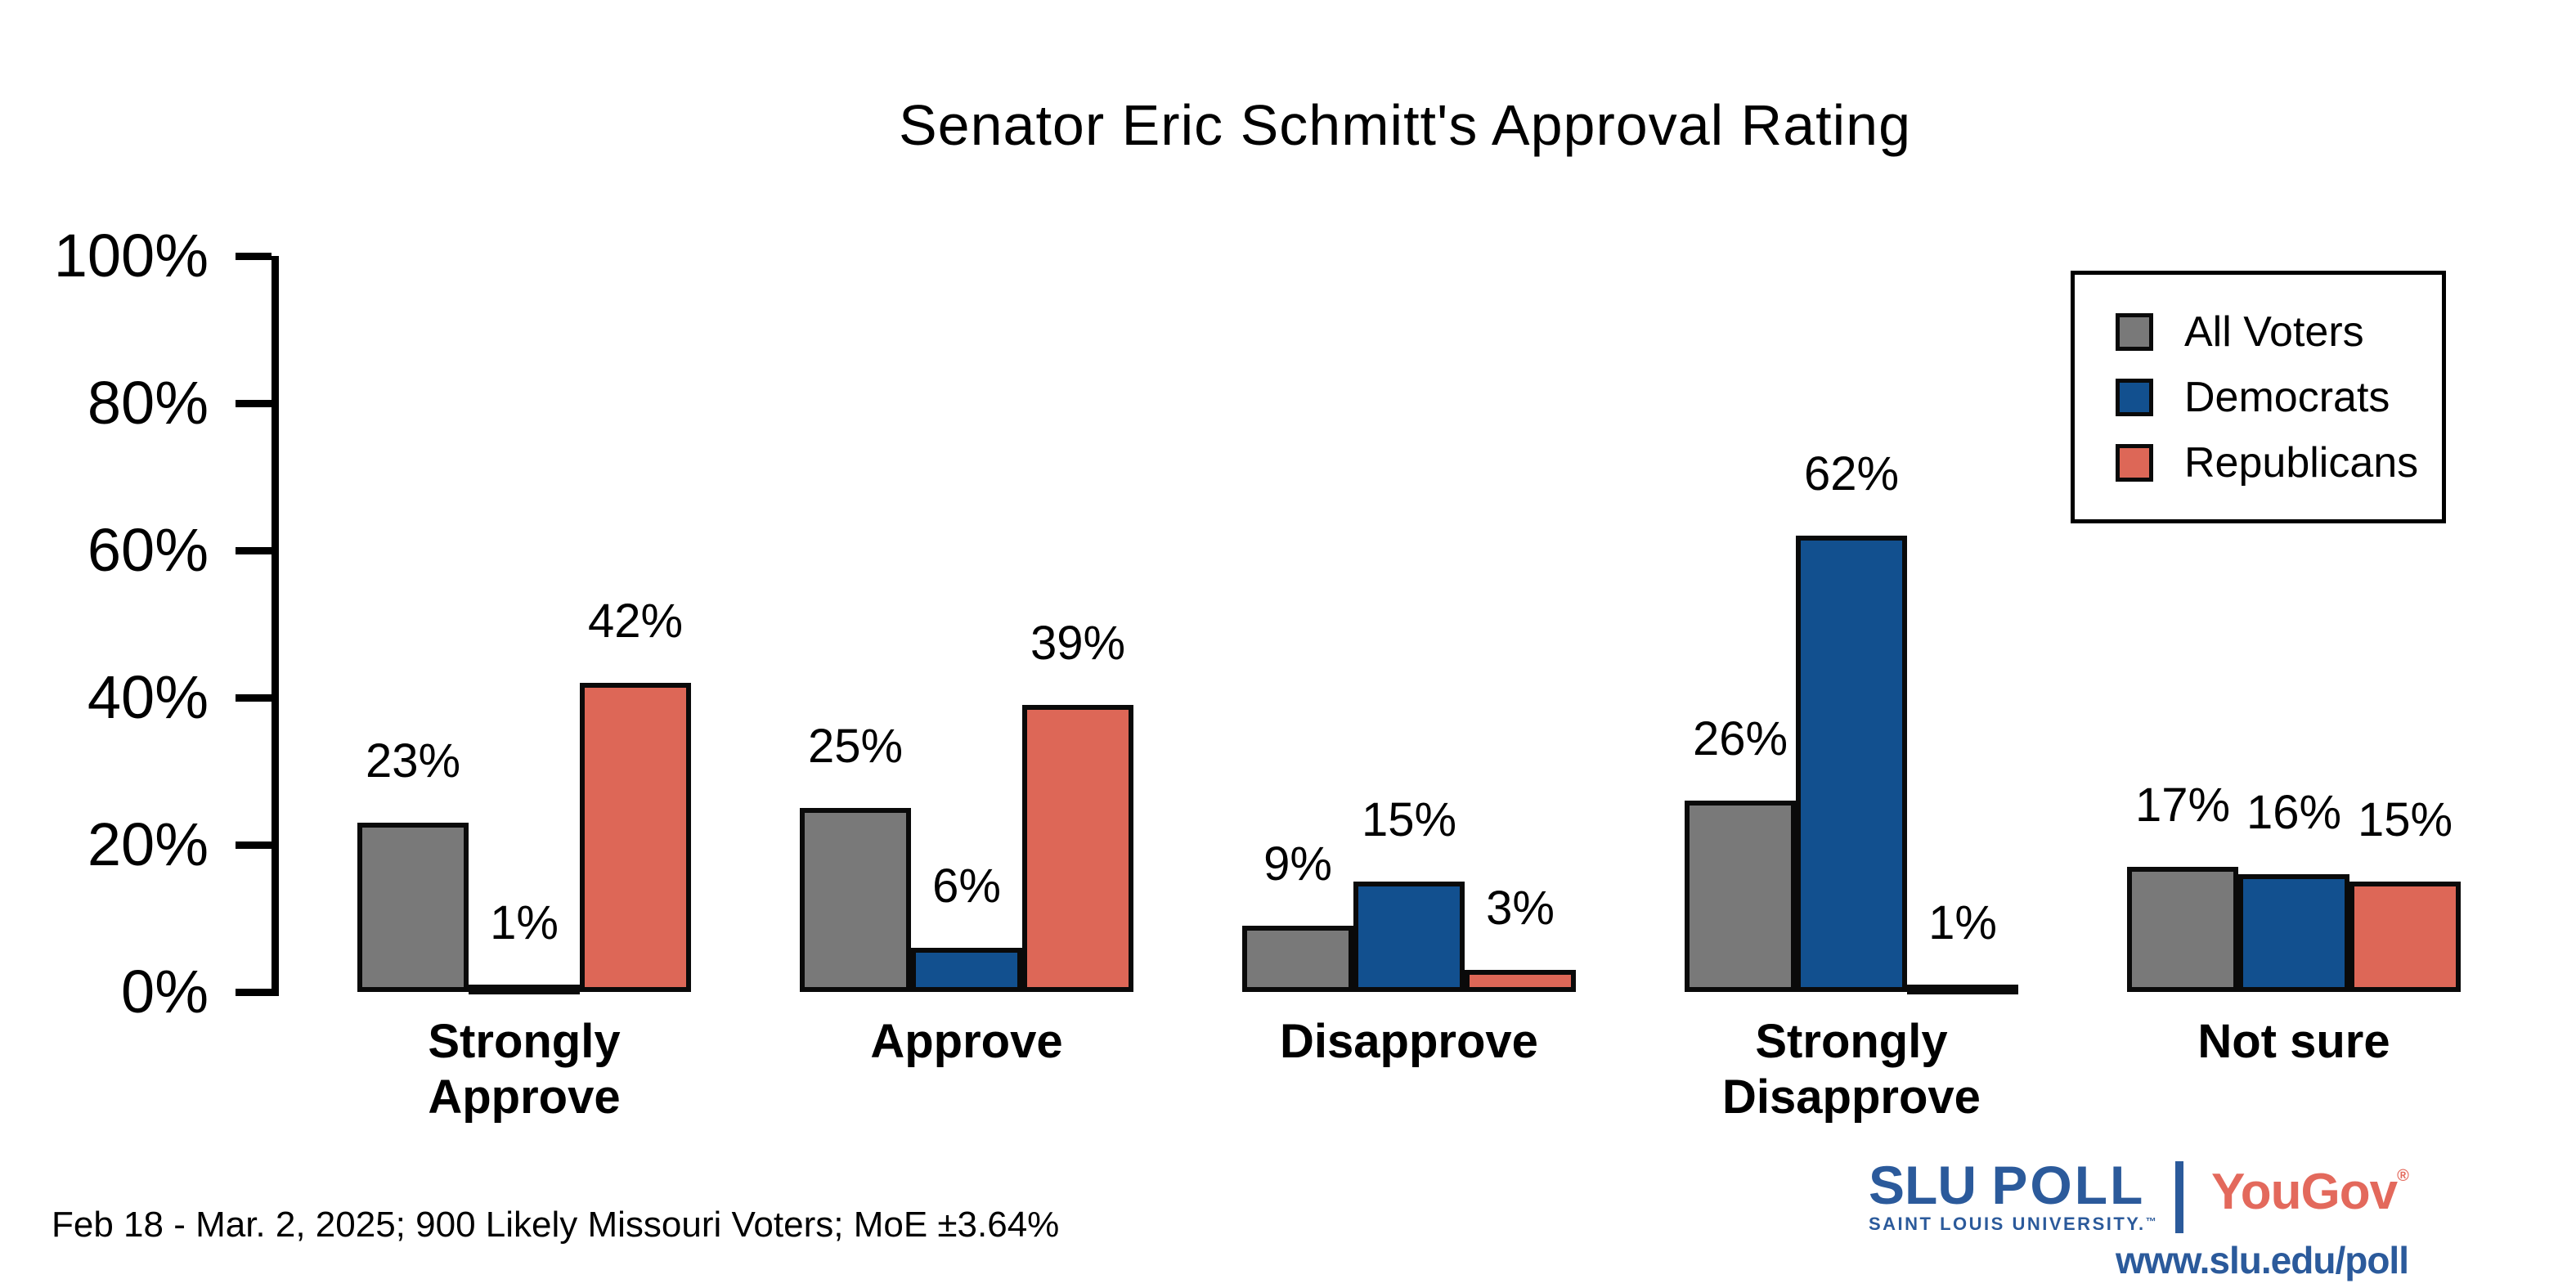 This screenshot has width=2576, height=1288. Describe the element at coordinates (2182, 930) in the screenshot. I see `bar-all-voters-not-sure` at that location.